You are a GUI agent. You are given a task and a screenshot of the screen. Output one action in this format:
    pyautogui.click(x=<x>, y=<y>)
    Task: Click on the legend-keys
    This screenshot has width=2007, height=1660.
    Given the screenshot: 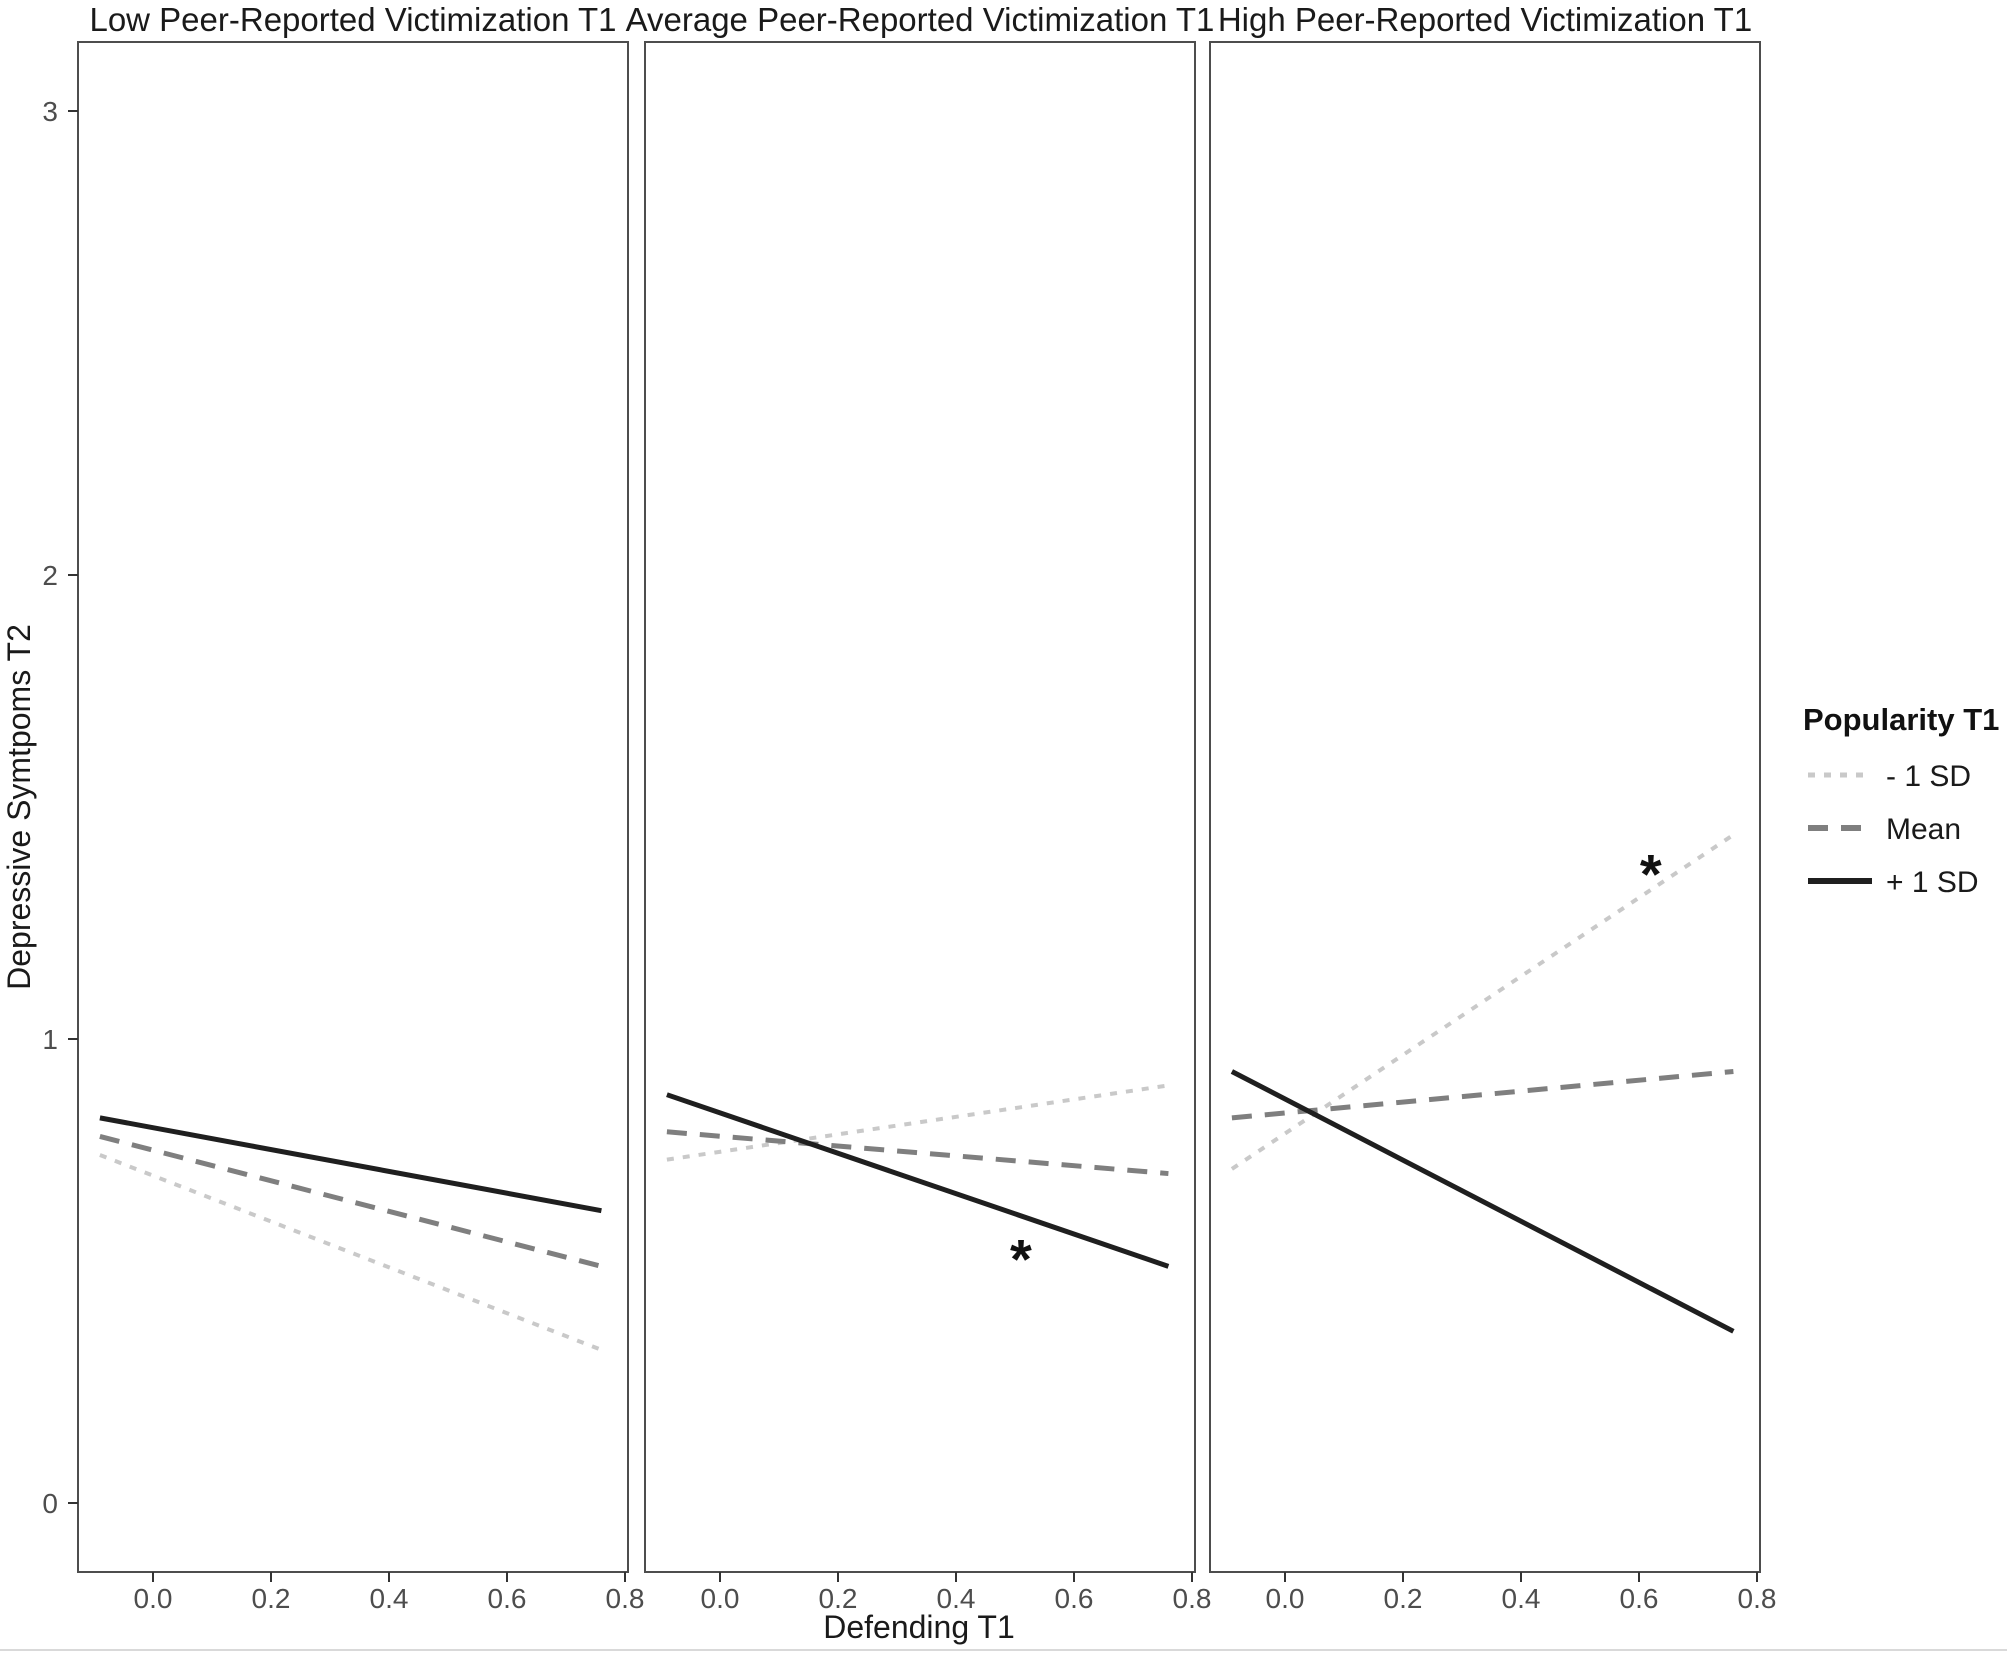 What is the action you would take?
    pyautogui.click(x=1840, y=828)
    